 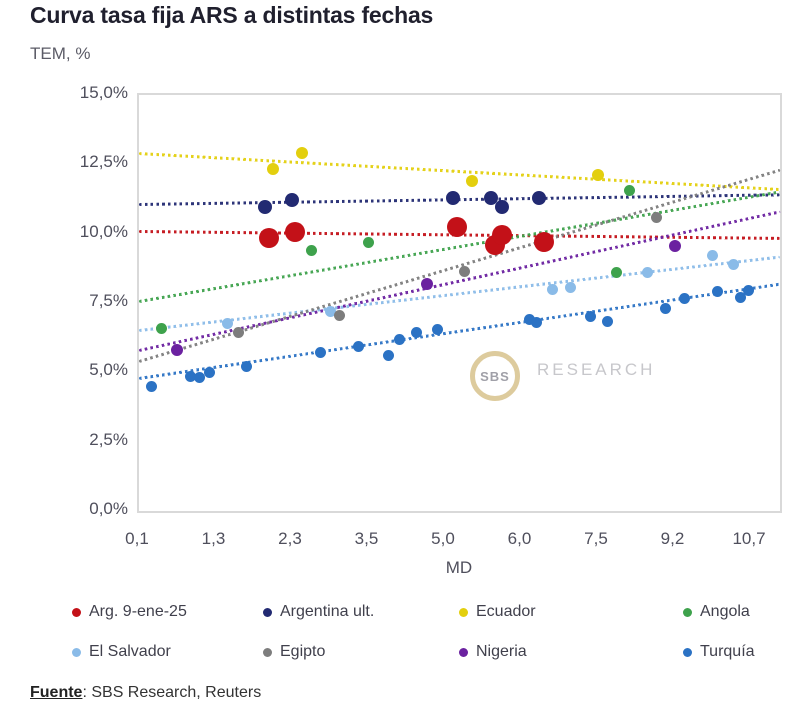 I want to click on legend-item: Arg. 9-ene-25, so click(x=129, y=612).